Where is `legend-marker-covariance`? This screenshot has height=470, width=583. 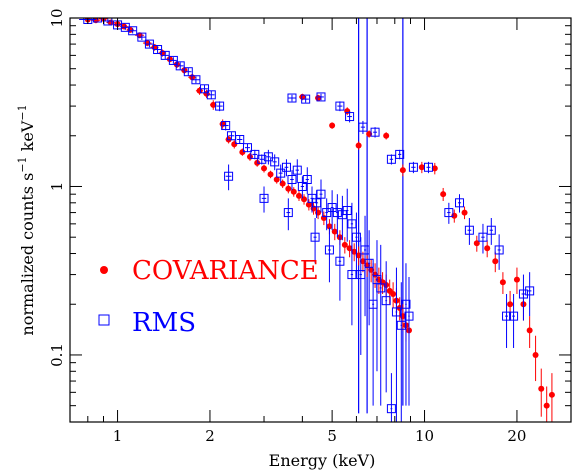
legend-marker-covariance is located at coordinates (104, 270).